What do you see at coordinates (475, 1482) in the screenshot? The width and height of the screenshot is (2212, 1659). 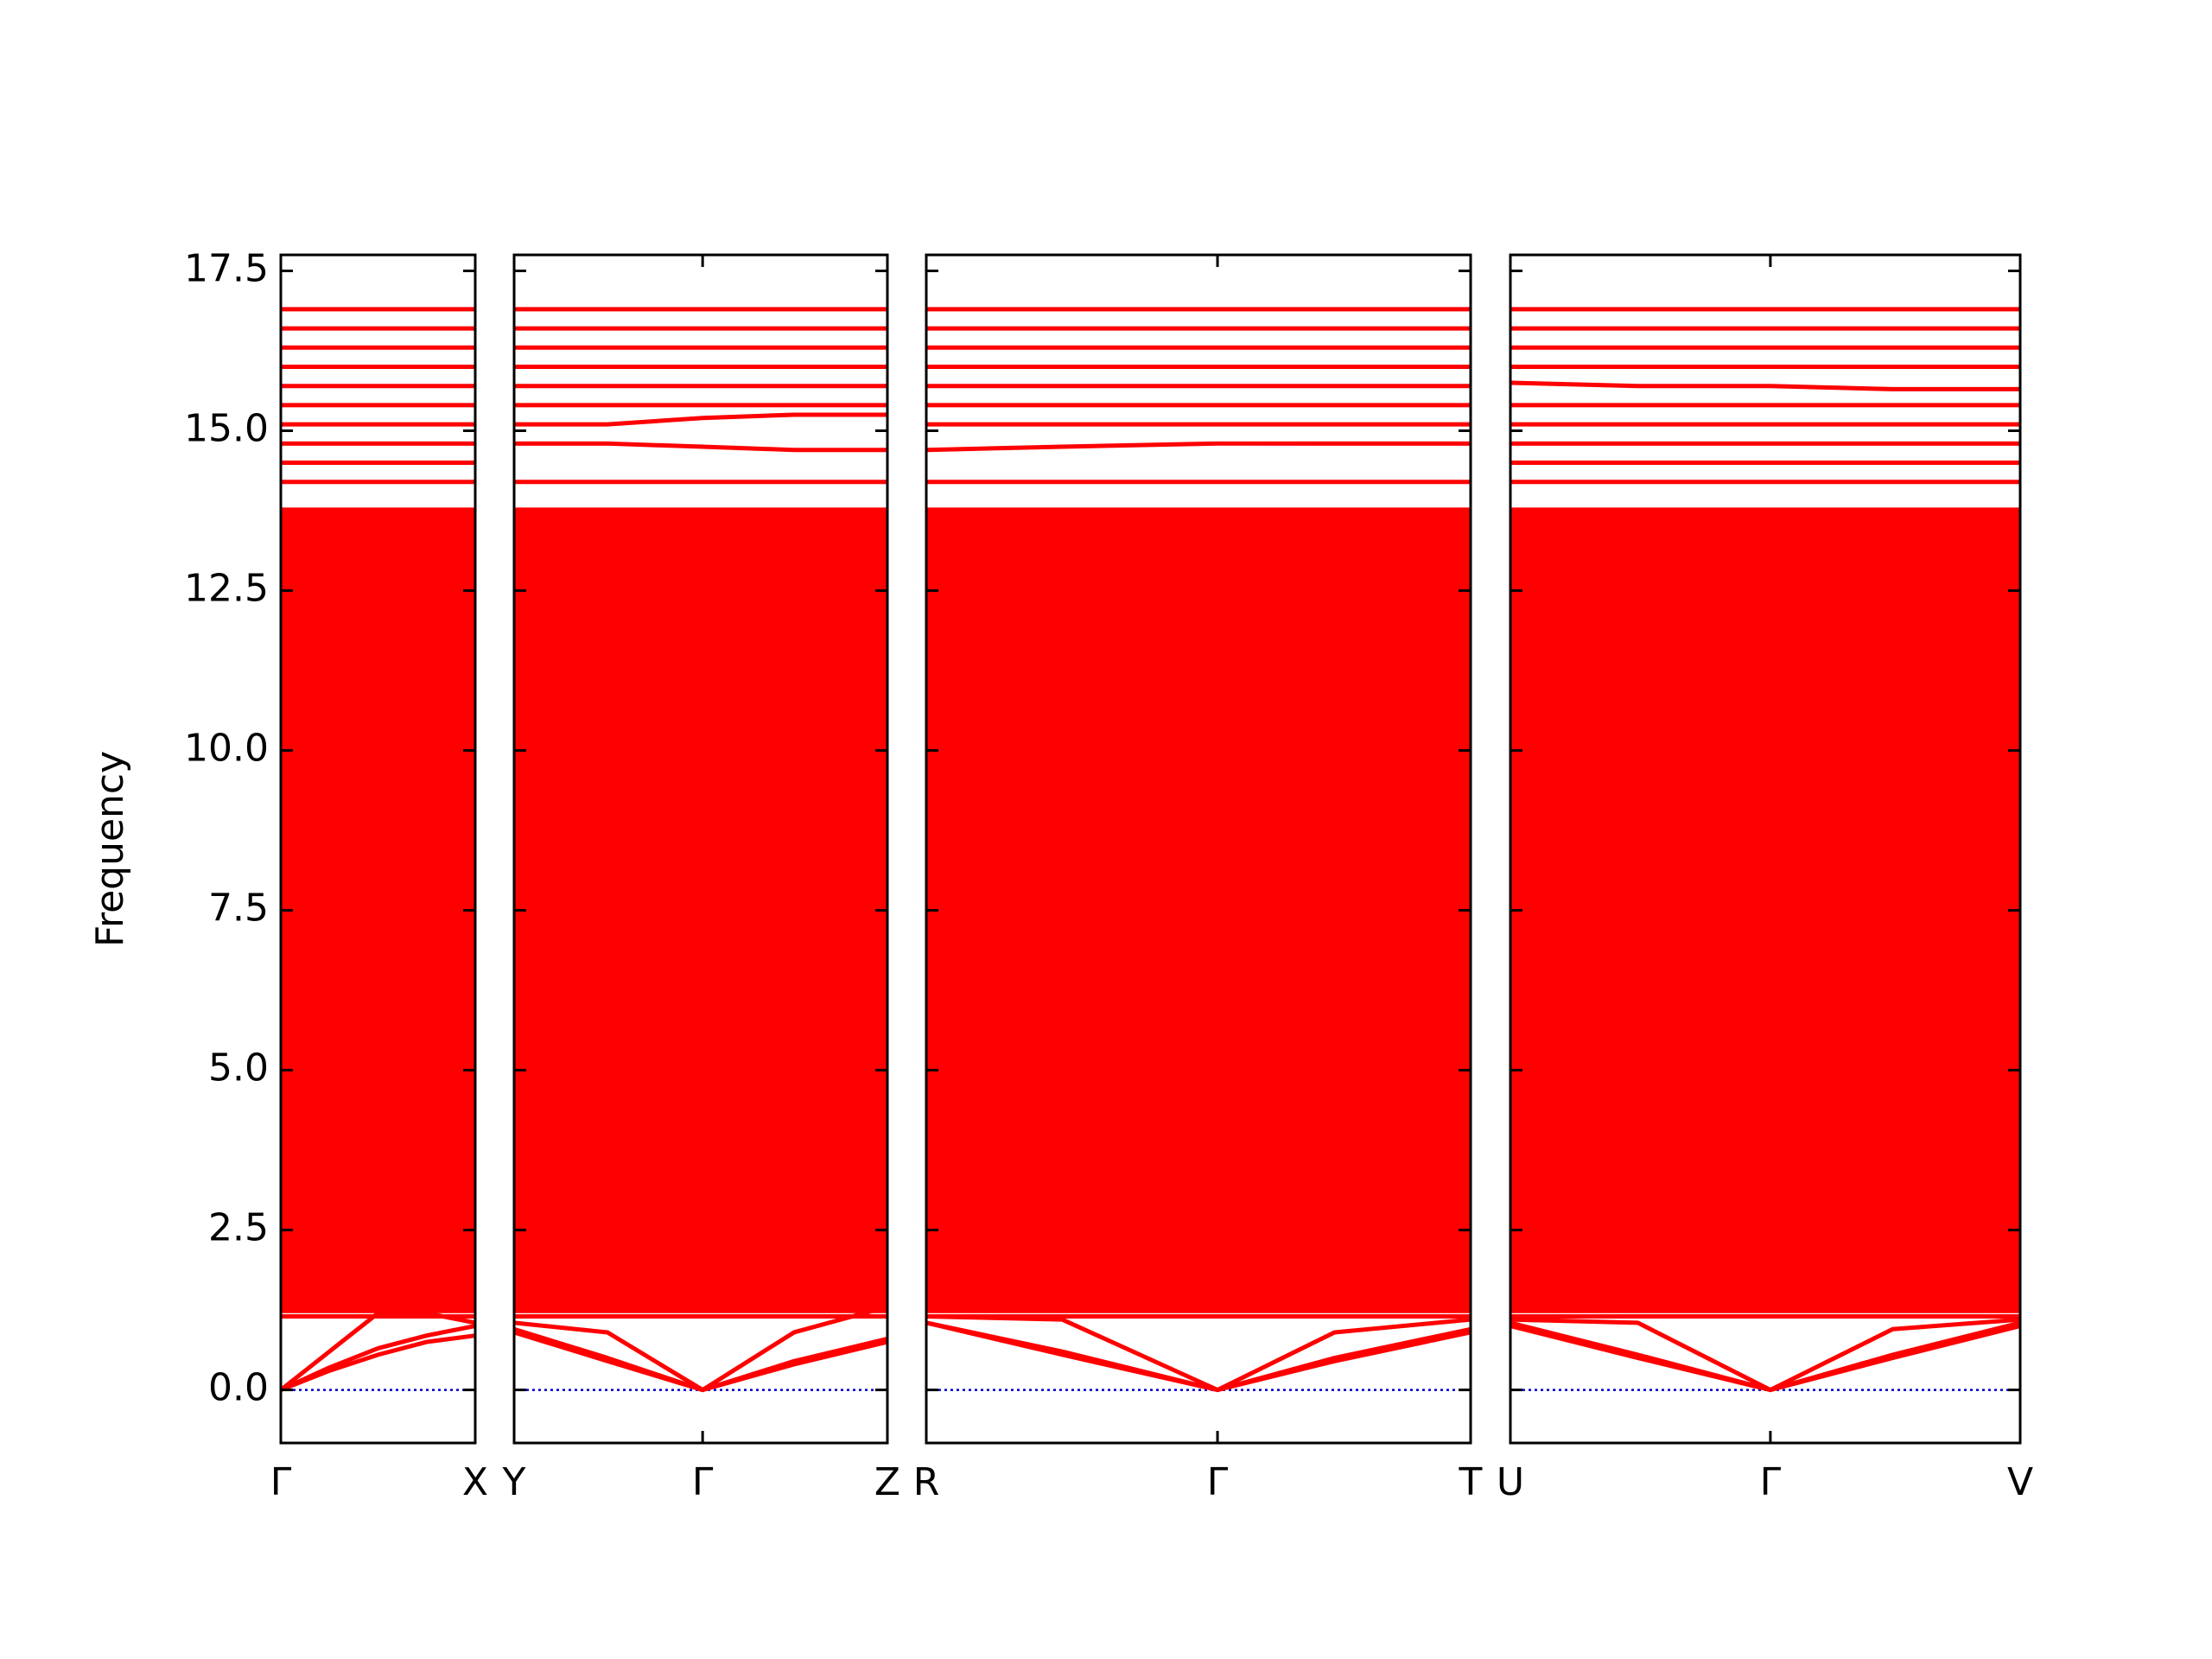 I see `x-tick-label: X` at bounding box center [475, 1482].